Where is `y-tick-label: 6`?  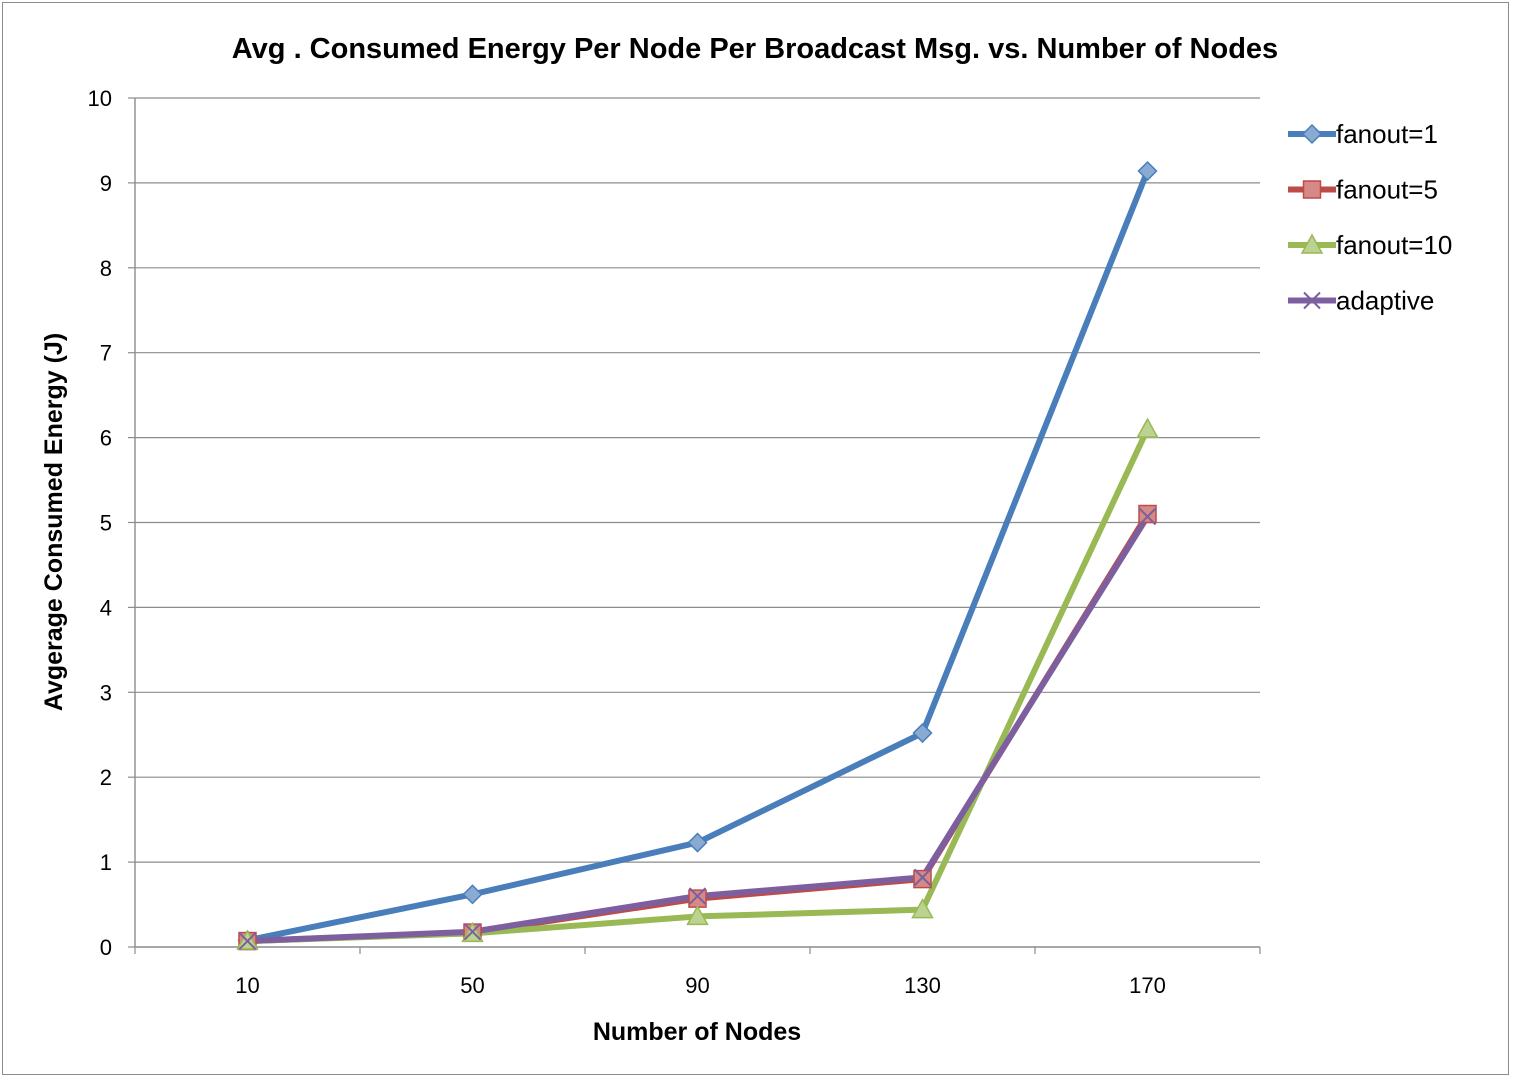
y-tick-label: 6 is located at coordinates (106, 438).